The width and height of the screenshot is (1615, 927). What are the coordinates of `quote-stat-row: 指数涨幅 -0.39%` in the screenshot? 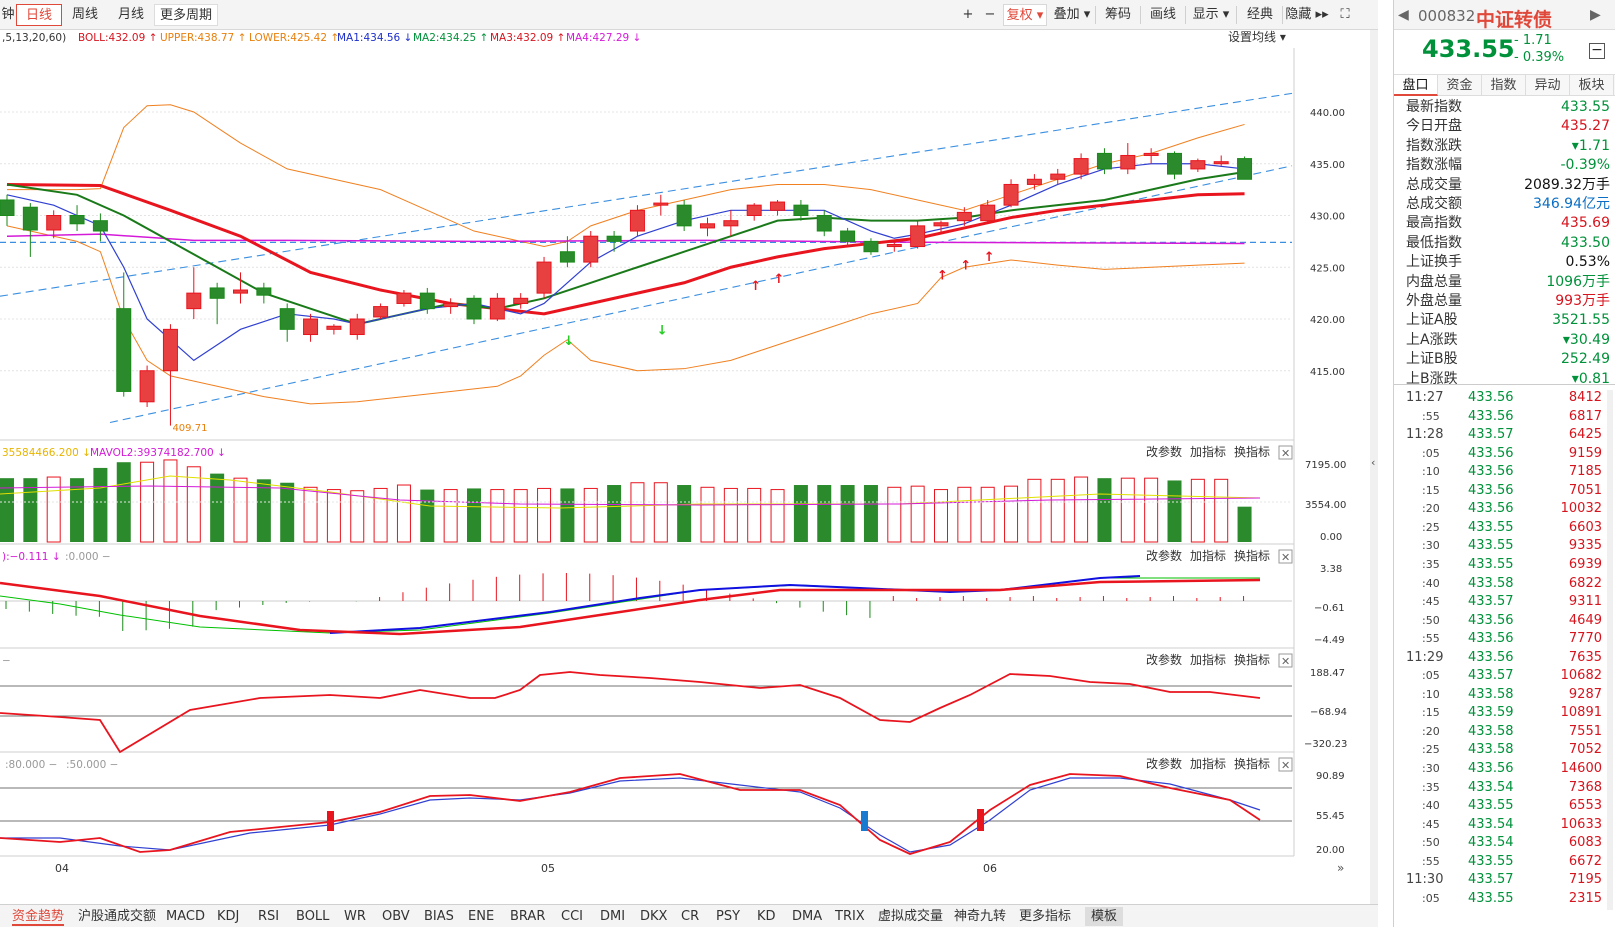 It's located at (1508, 165).